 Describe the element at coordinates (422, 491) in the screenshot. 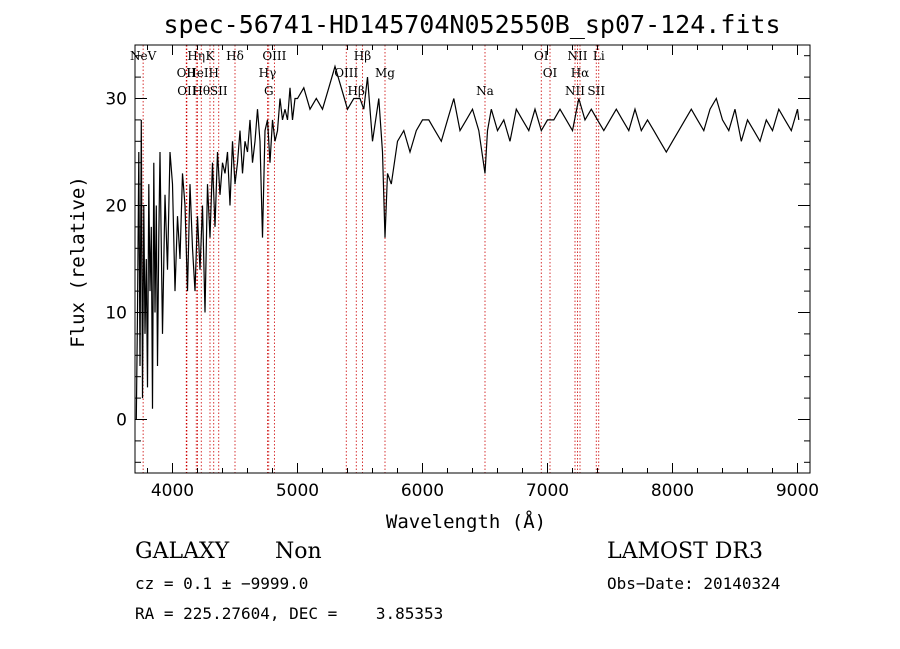

I see `x-tick-label: 6000` at that location.